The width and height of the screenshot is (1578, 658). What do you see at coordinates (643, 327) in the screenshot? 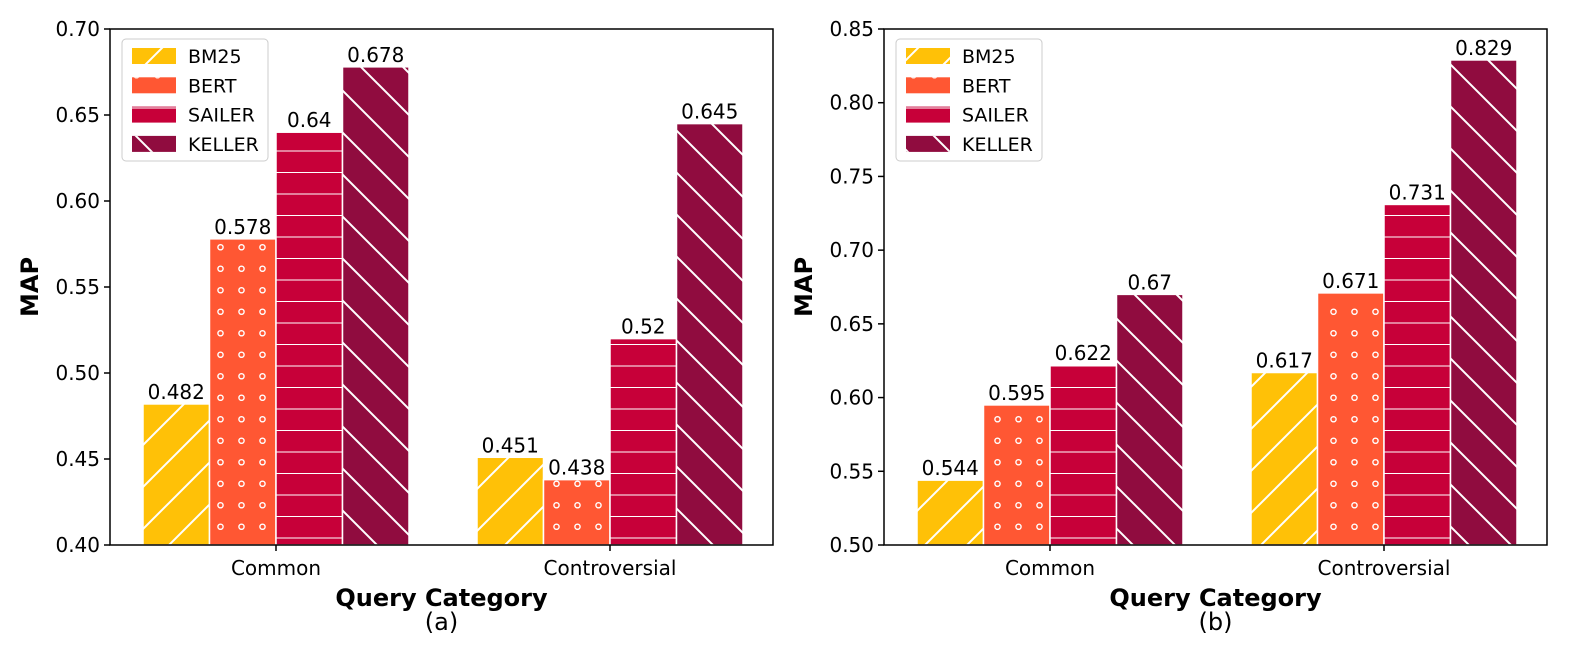
I see `data-label-sailer-controversial: 0.52` at bounding box center [643, 327].